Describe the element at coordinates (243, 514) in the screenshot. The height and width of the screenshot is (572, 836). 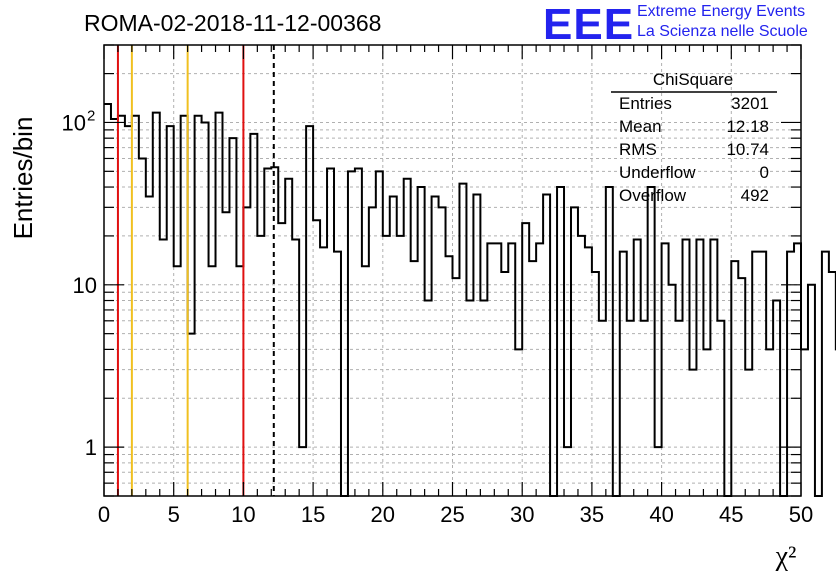
I see `x-tick-label: 10` at that location.